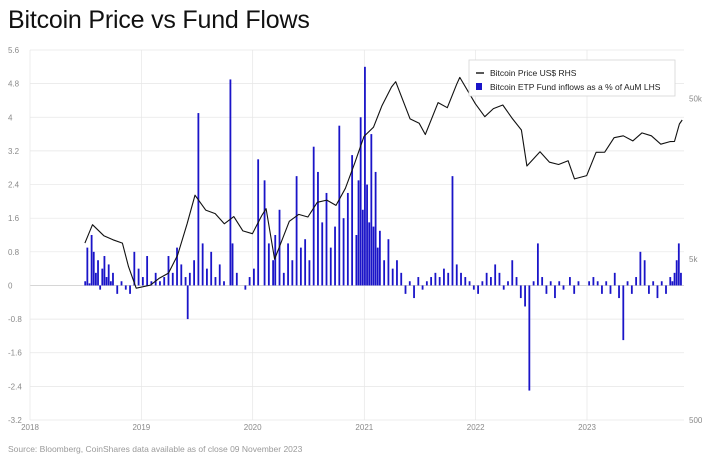 The height and width of the screenshot is (462, 715). What do you see at coordinates (15, 319) in the screenshot?
I see `left-tick-label: -0.8` at bounding box center [15, 319].